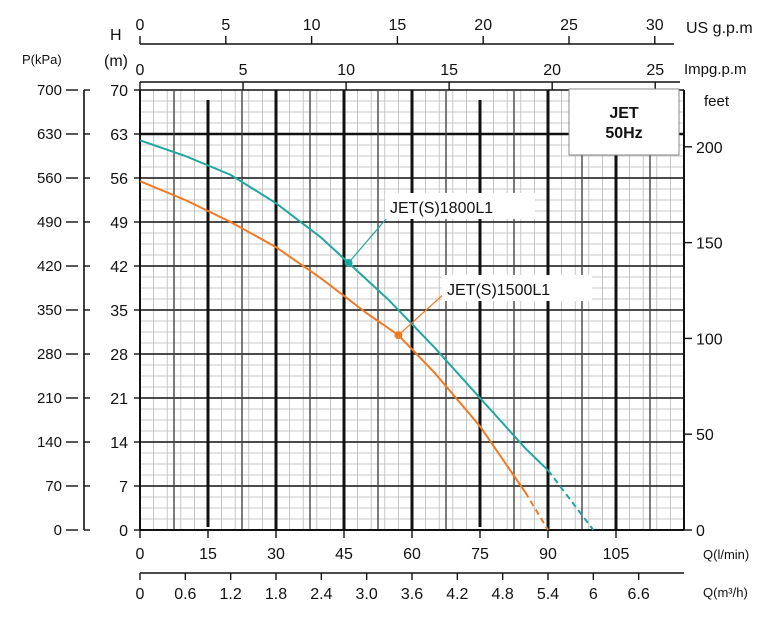 This screenshot has height=637, width=783. Describe the element at coordinates (276, 554) in the screenshot. I see `q-lmin-tick-label: 30` at that location.